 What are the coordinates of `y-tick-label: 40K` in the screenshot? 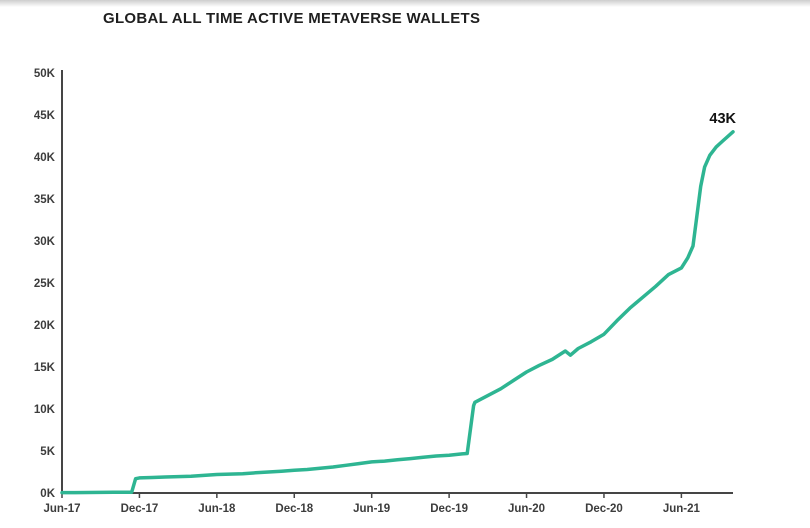 It's located at (45, 158).